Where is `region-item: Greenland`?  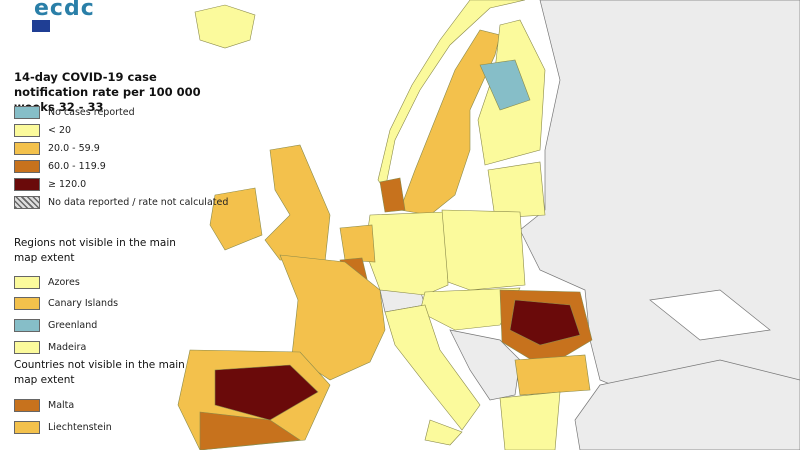
region-item: Greenland is located at coordinates (55, 325).